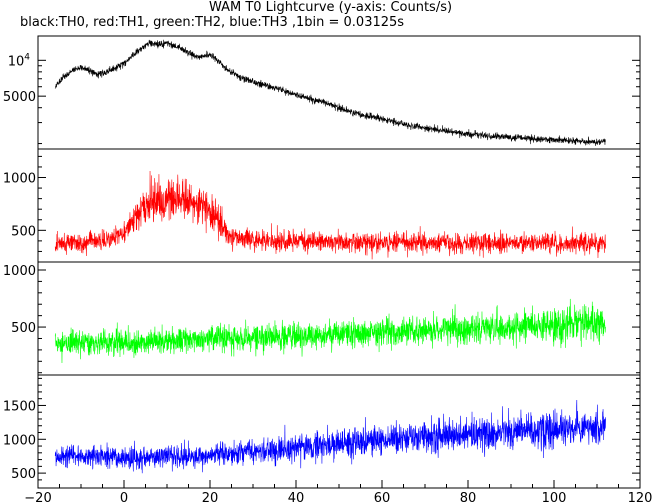  I want to click on y-tick-label: 104, so click(19, 60).